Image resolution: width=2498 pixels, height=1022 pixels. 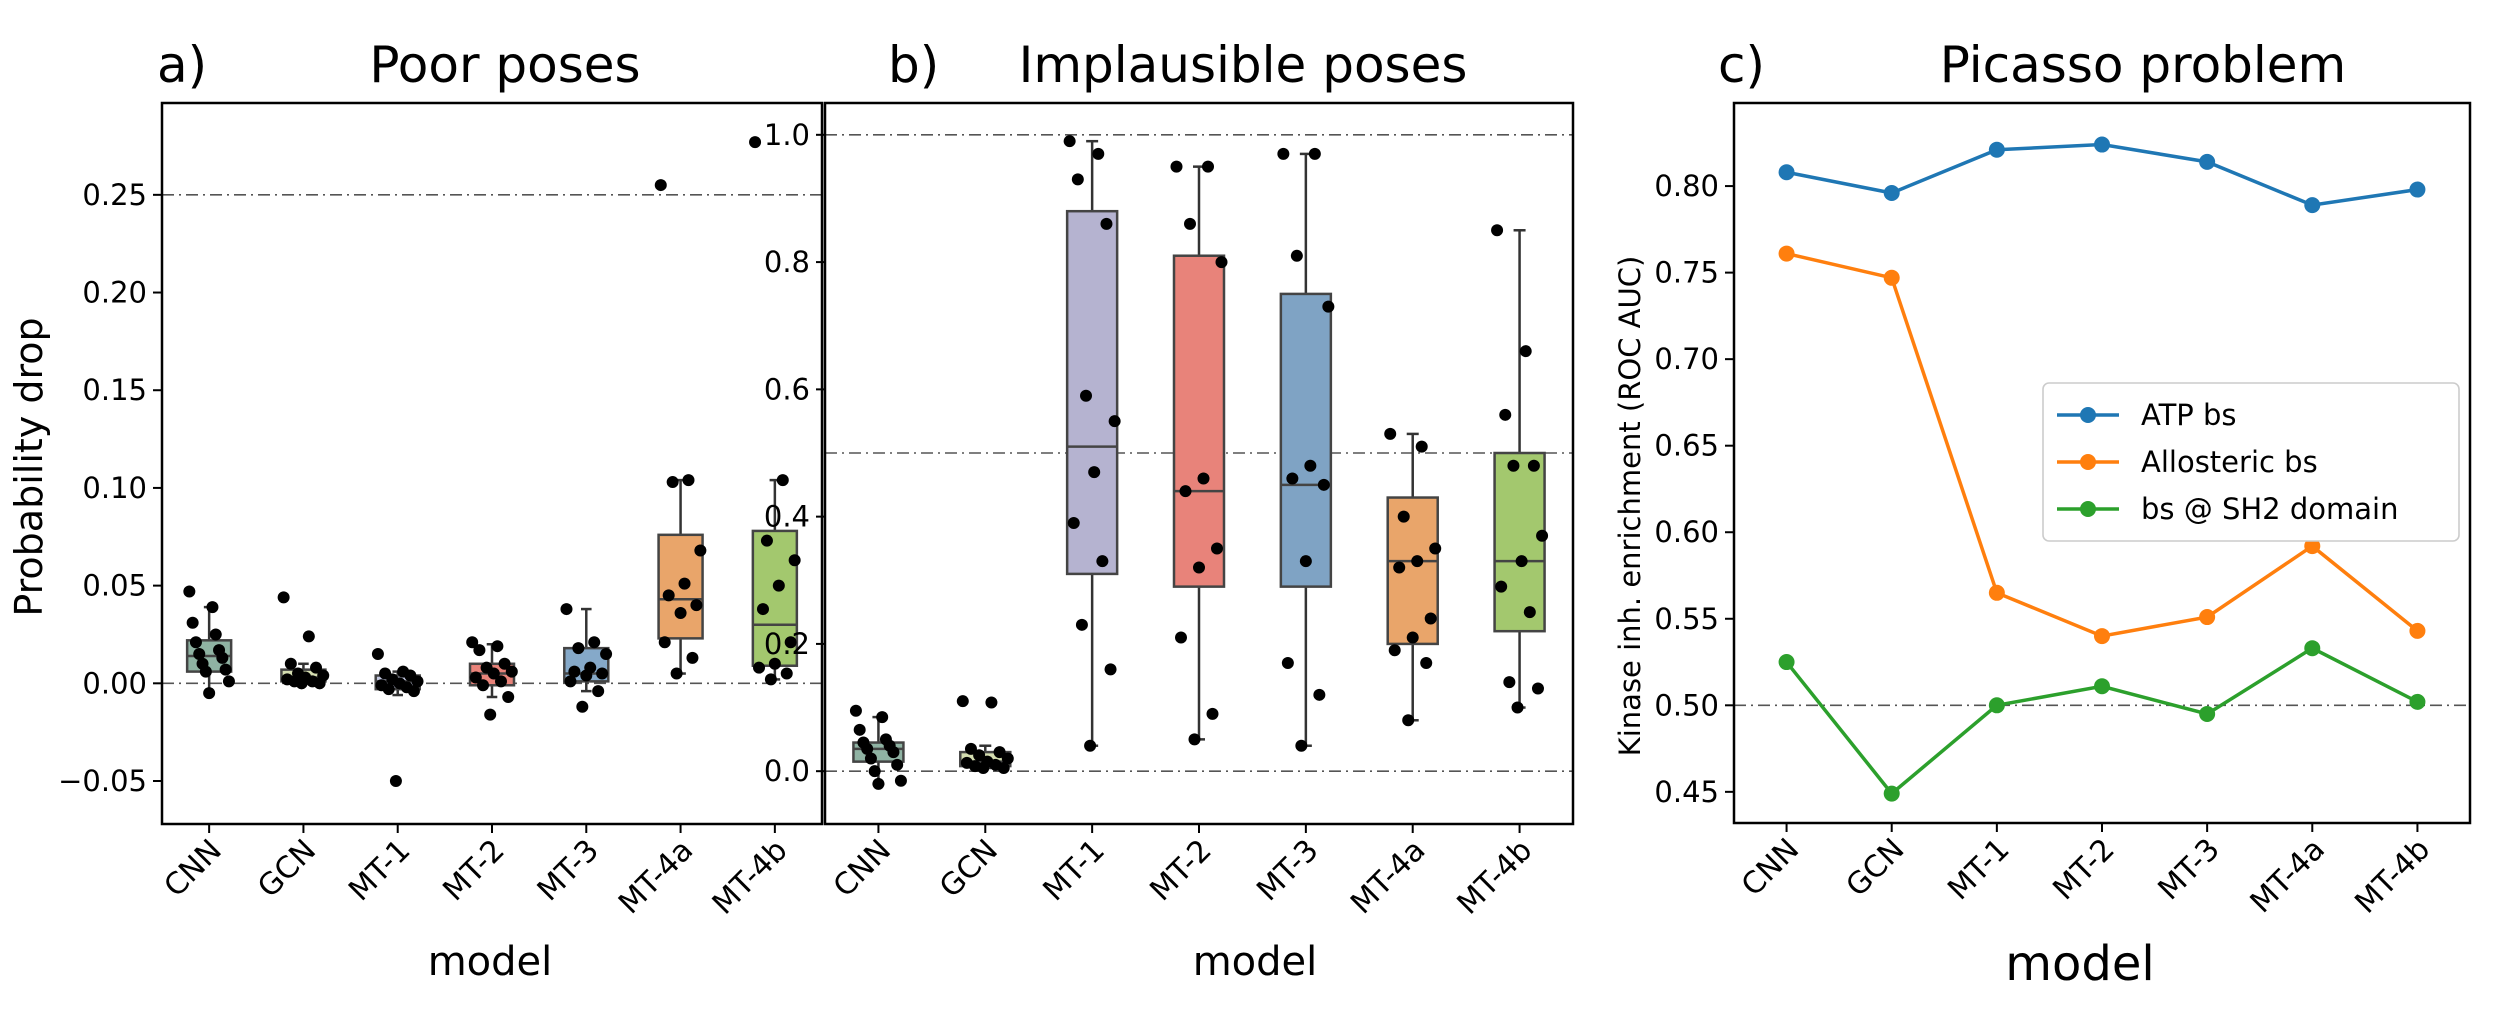 What do you see at coordinates (114, 683) in the screenshot?
I see `y-tick-label: 0.00` at bounding box center [114, 683].